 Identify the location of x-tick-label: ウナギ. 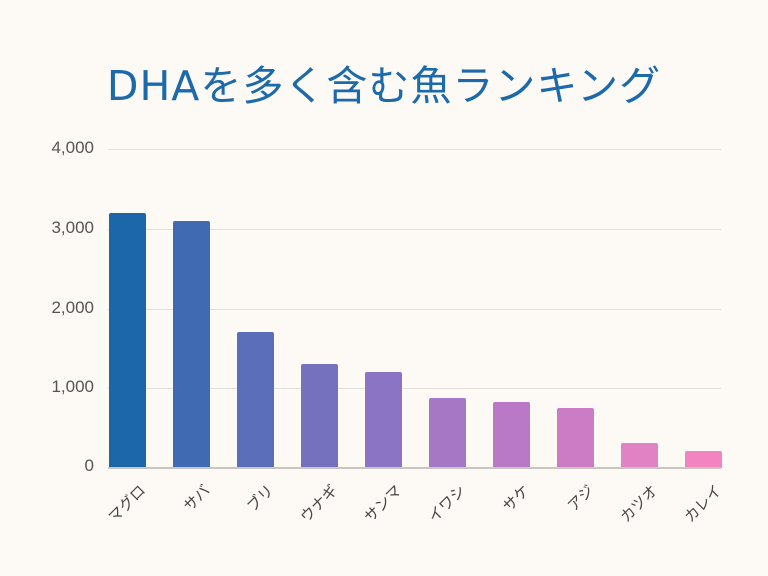
(319, 503).